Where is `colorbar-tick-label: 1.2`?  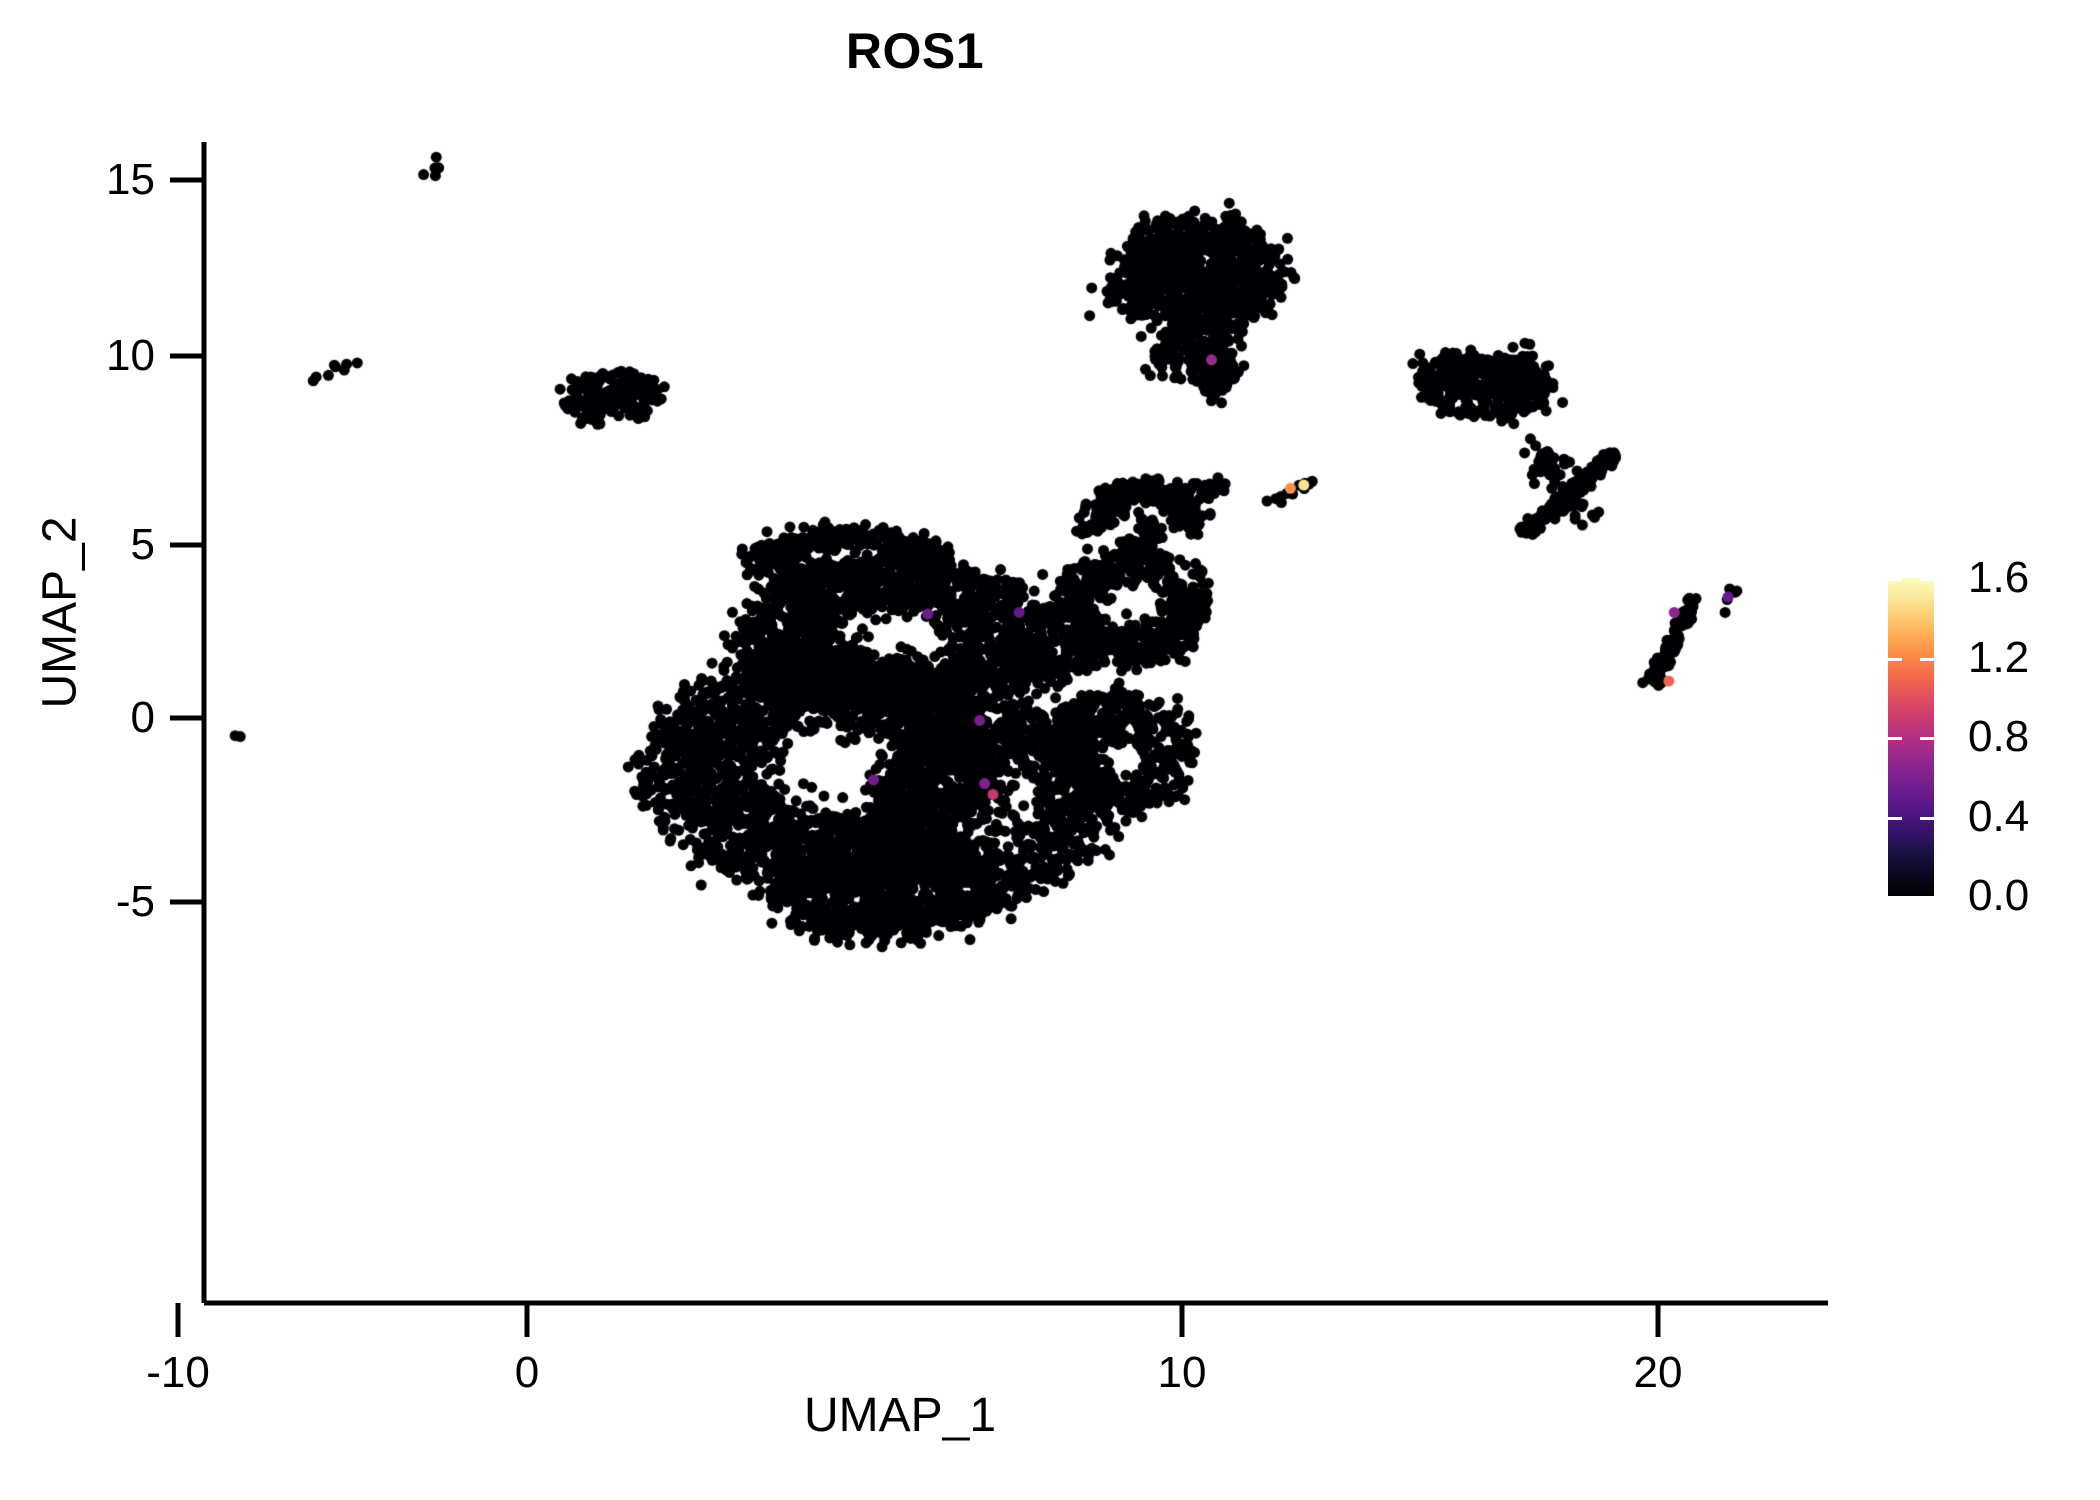 colorbar-tick-label: 1.2 is located at coordinates (1999, 657).